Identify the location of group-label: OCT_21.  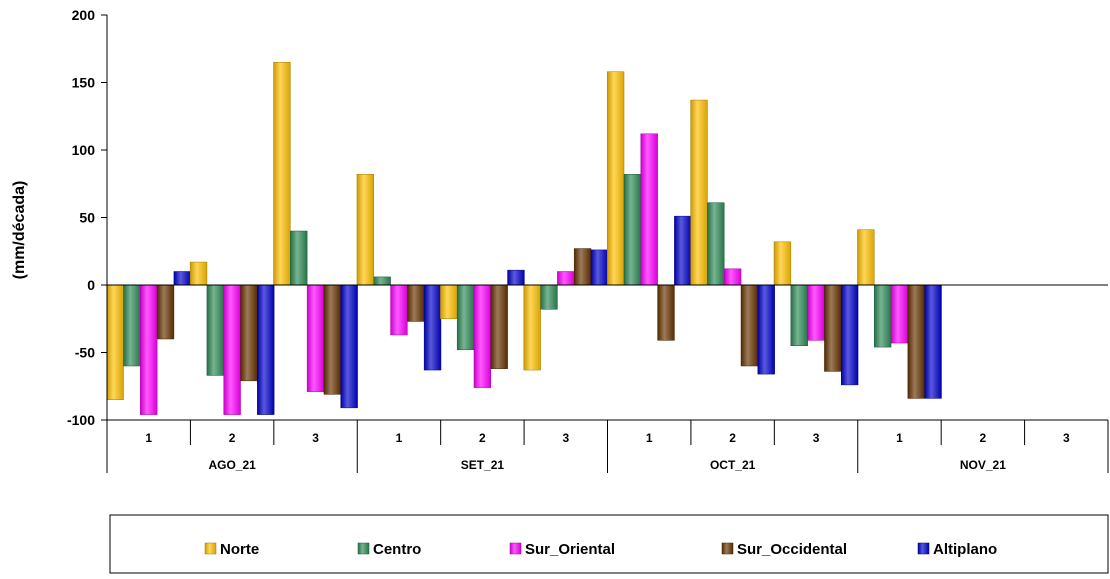
(733, 465).